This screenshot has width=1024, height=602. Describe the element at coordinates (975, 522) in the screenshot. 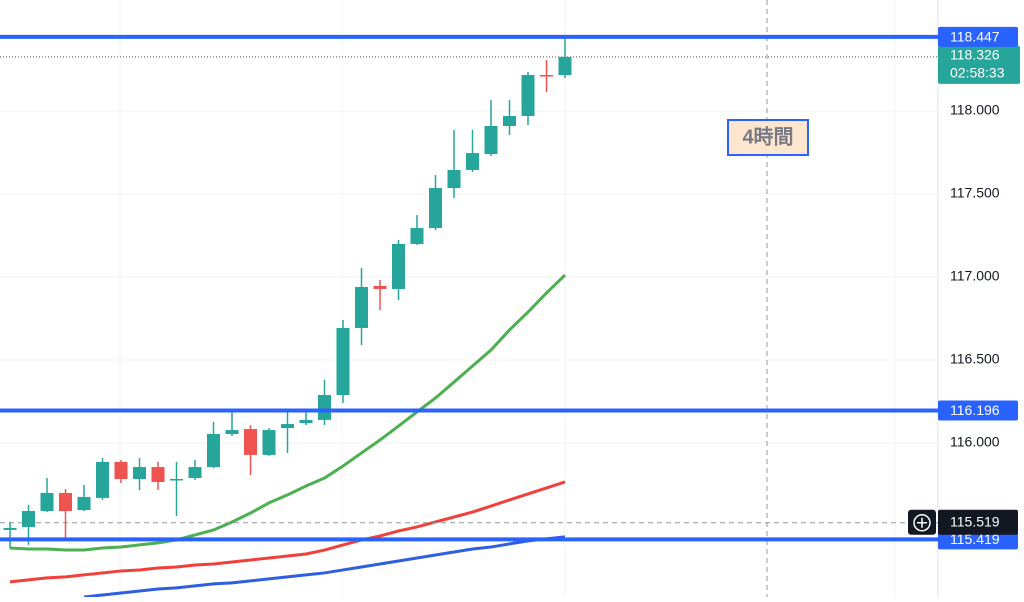

I see `crosshair-label: 115.519` at that location.